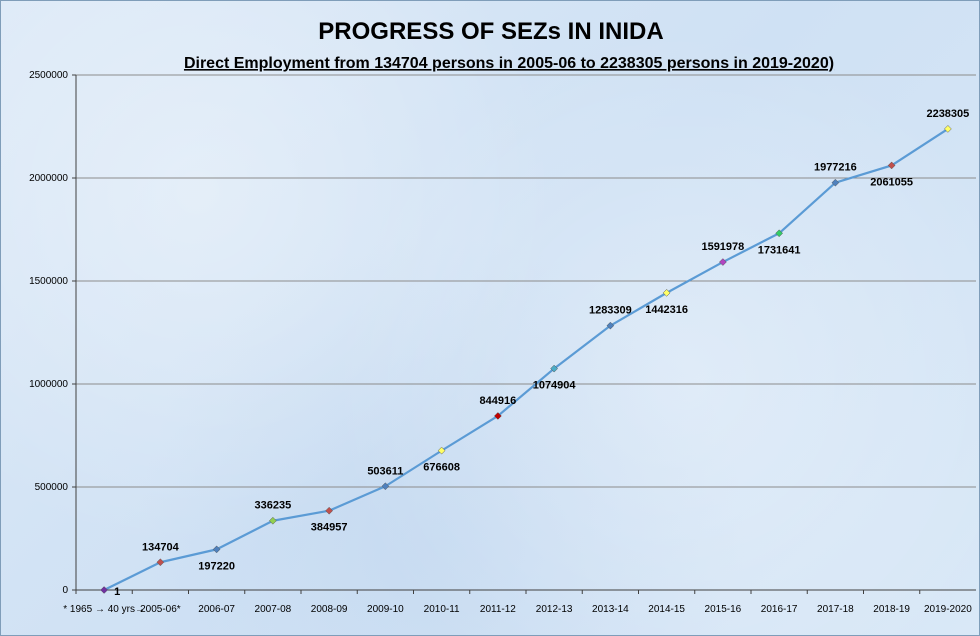 Image resolution: width=980 pixels, height=636 pixels. I want to click on data-label: 134704, so click(161, 547).